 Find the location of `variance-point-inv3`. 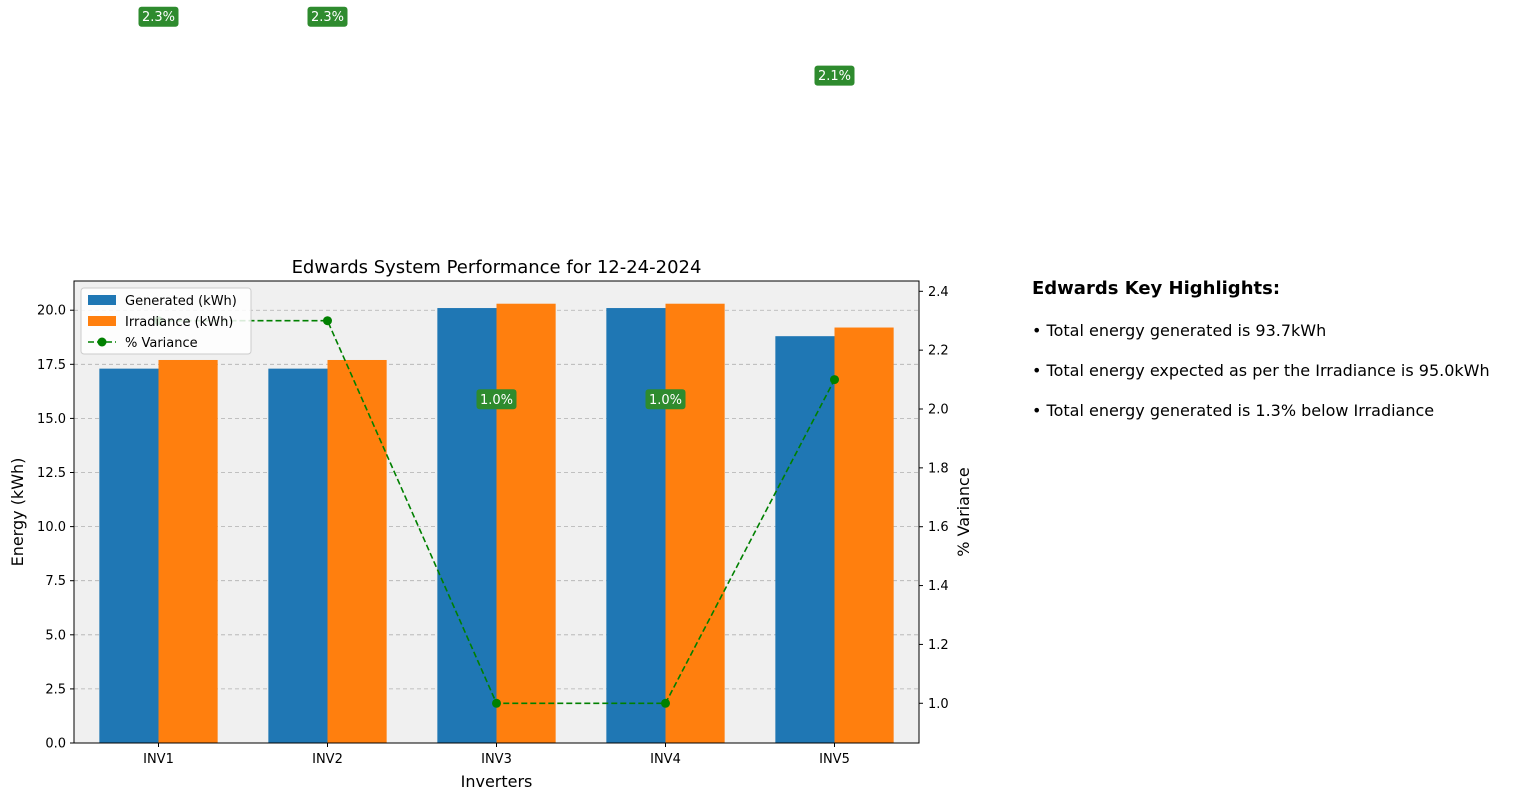

variance-point-inv3 is located at coordinates (496, 703).